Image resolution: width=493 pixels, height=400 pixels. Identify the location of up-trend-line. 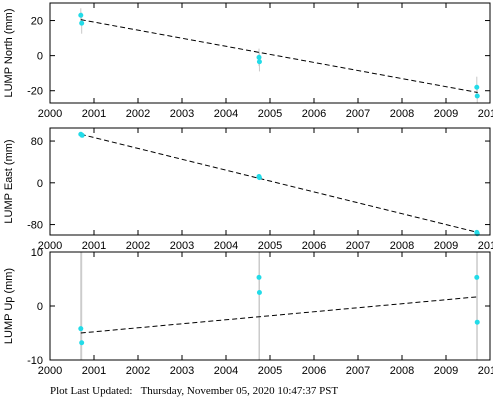
(279, 315).